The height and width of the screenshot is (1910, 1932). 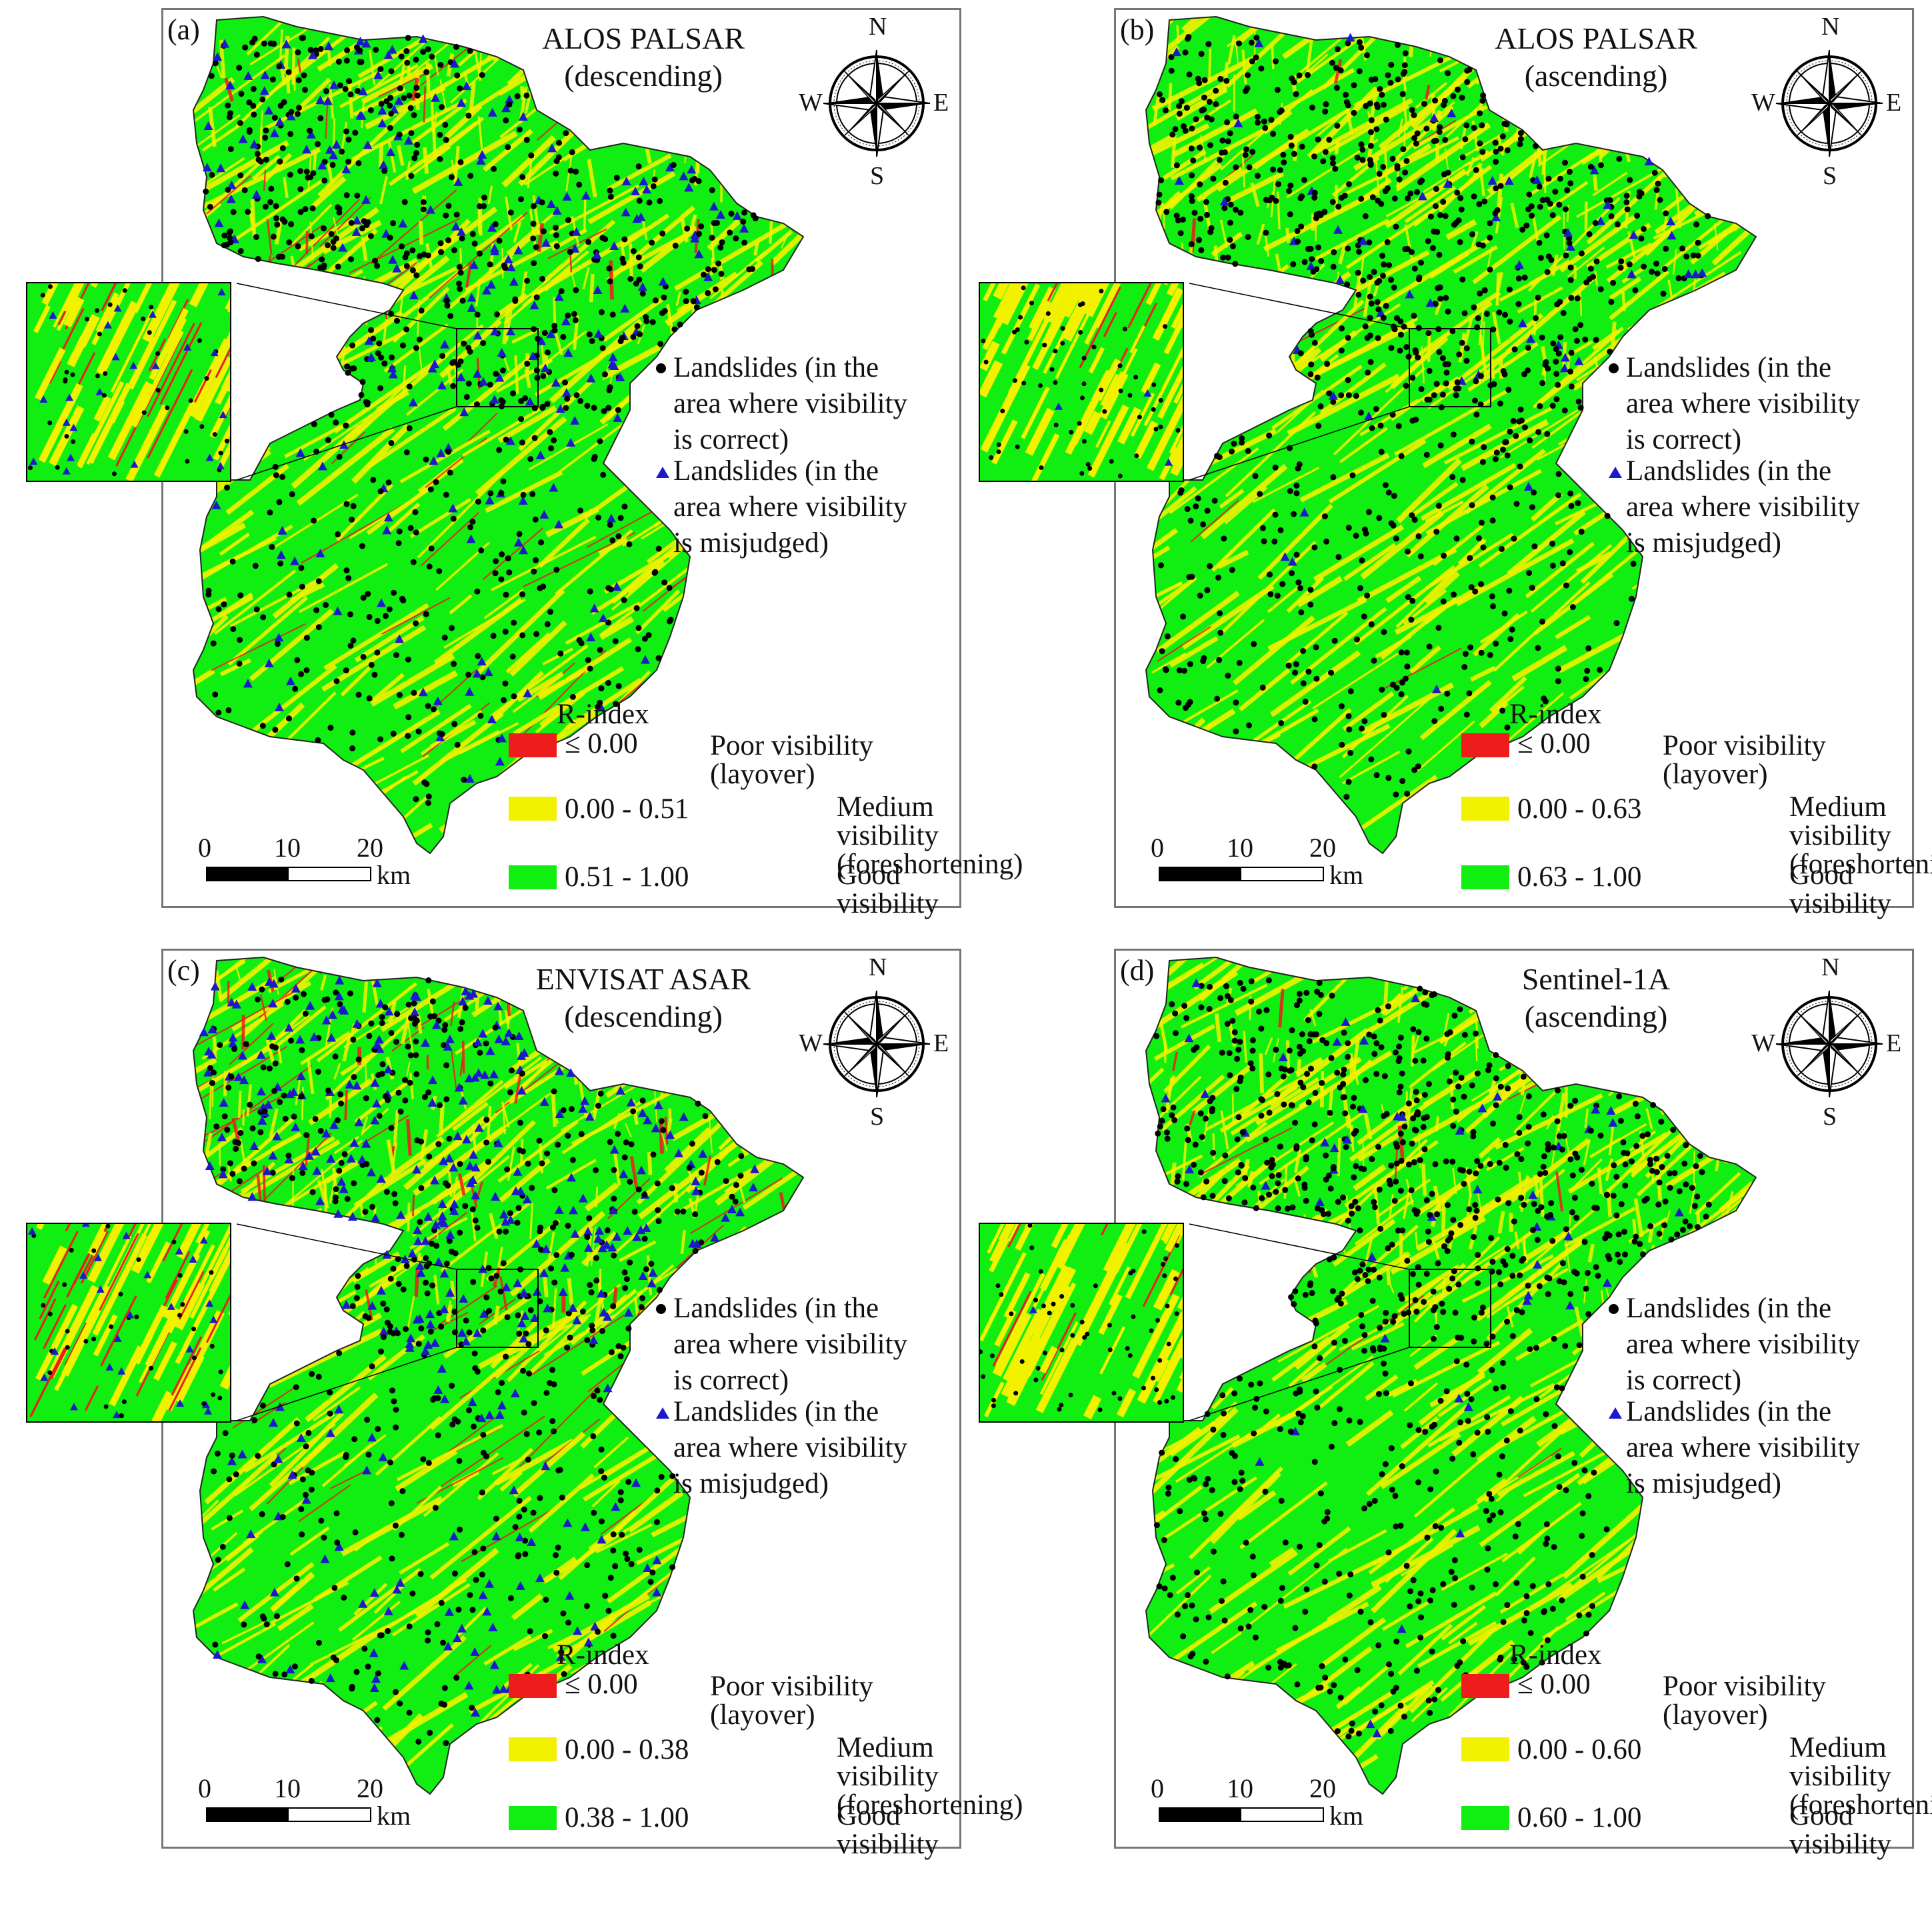 What do you see at coordinates (627, 1749) in the screenshot?
I see `range-medium: 0.00 - 0.38` at bounding box center [627, 1749].